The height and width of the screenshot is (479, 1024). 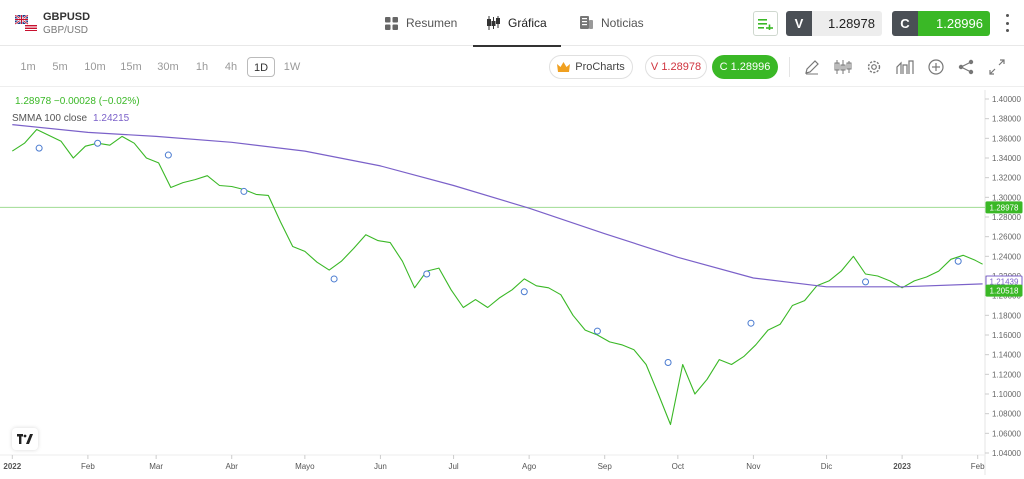 What do you see at coordinates (1006, 99) in the screenshot?
I see `y-tick-label: 1.40000` at bounding box center [1006, 99].